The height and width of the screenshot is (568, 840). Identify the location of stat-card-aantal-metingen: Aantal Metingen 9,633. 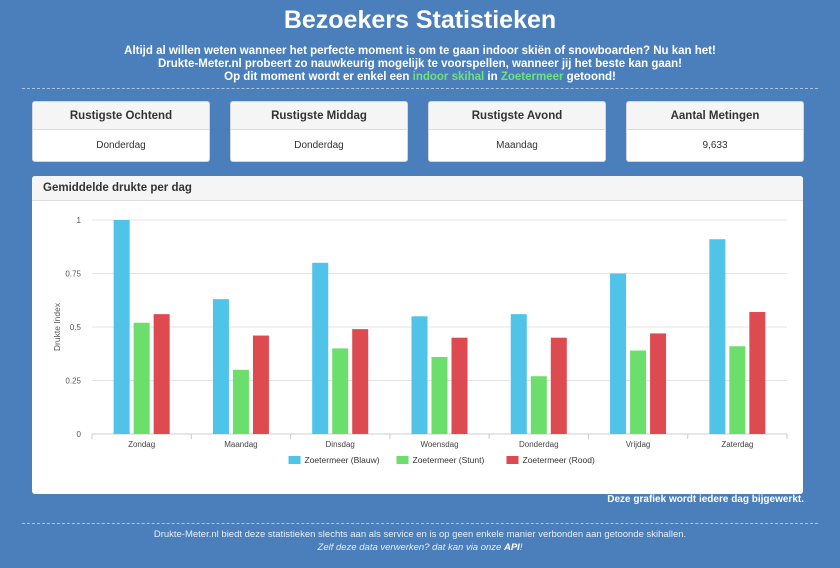
(715, 131).